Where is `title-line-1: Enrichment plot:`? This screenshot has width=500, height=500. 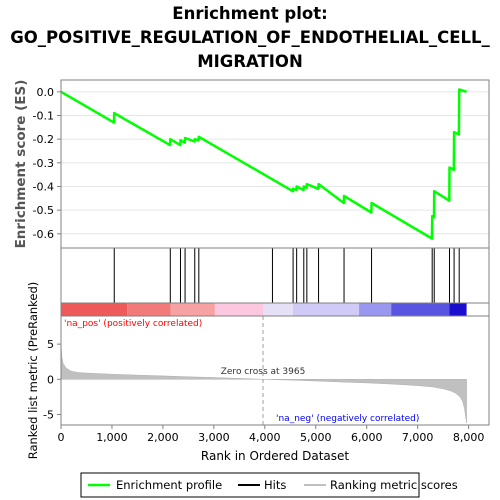 title-line-1: Enrichment plot: is located at coordinates (250, 13).